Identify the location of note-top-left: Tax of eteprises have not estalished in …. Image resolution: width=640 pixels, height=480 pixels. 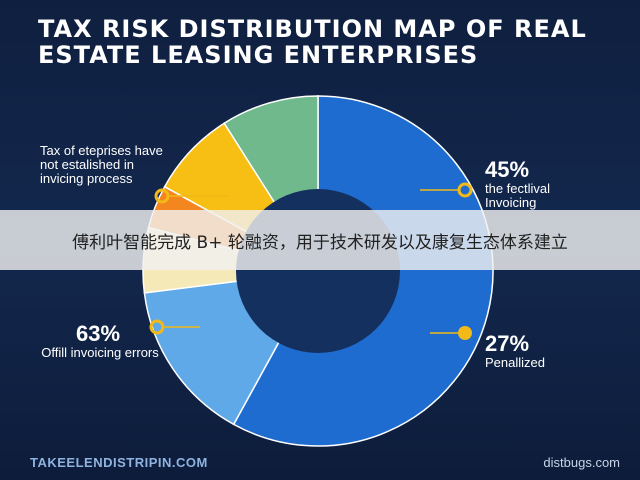
(101, 164).